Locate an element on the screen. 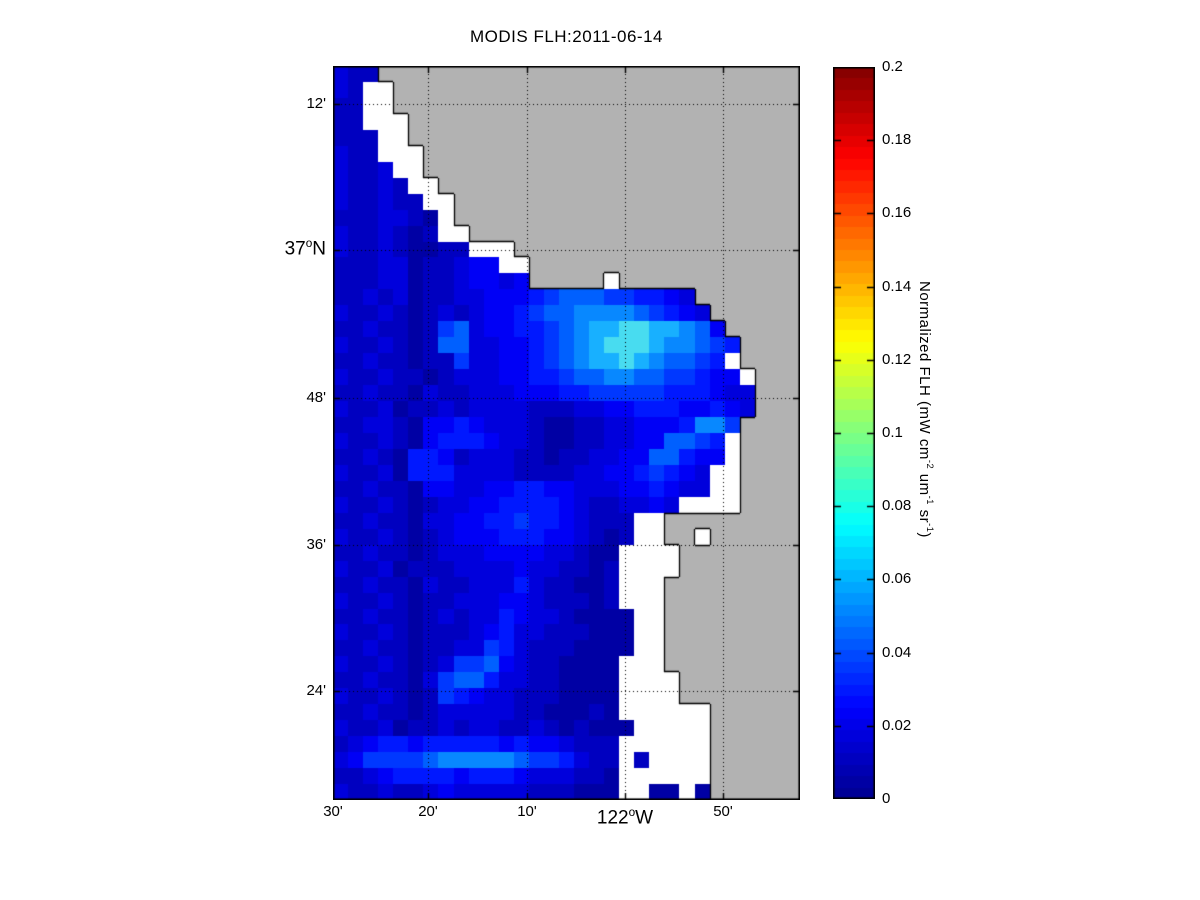  y-tick-label: 12' is located at coordinates (316, 104).